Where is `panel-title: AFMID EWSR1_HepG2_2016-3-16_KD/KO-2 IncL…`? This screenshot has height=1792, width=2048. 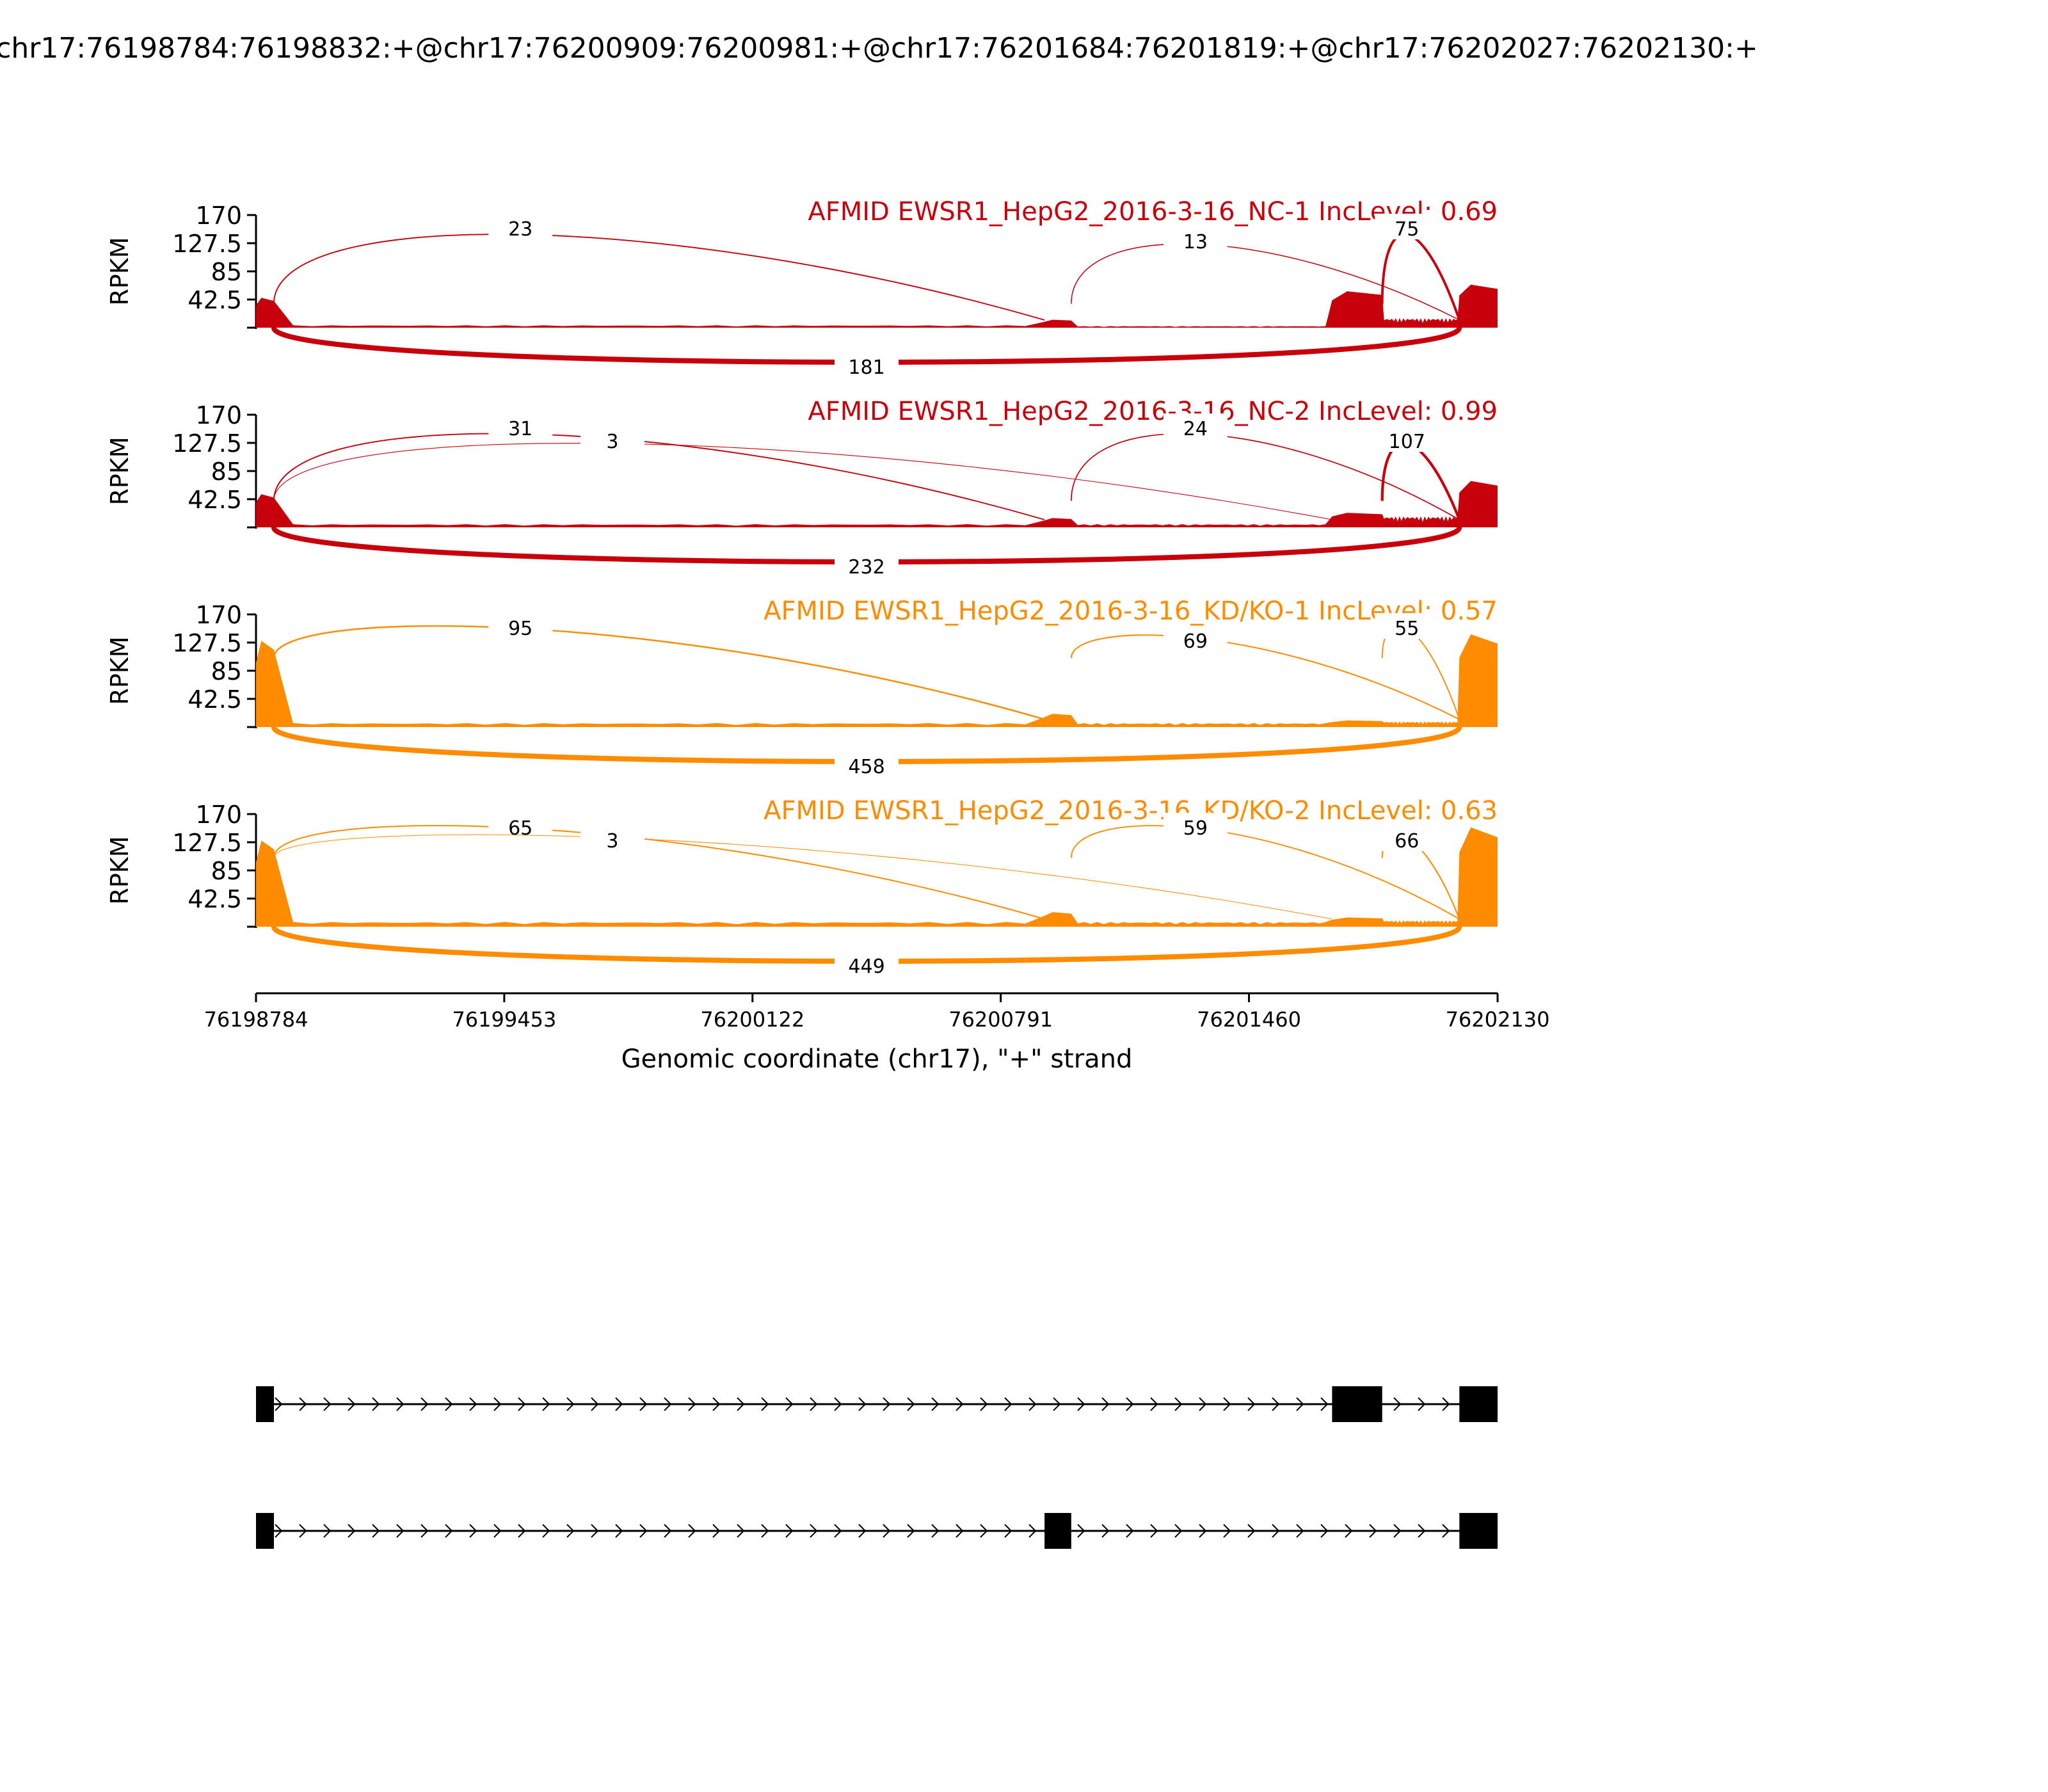 panel-title: AFMID EWSR1_HepG2_2016-3-16_KD/KO-2 IncL… is located at coordinates (1131, 811).